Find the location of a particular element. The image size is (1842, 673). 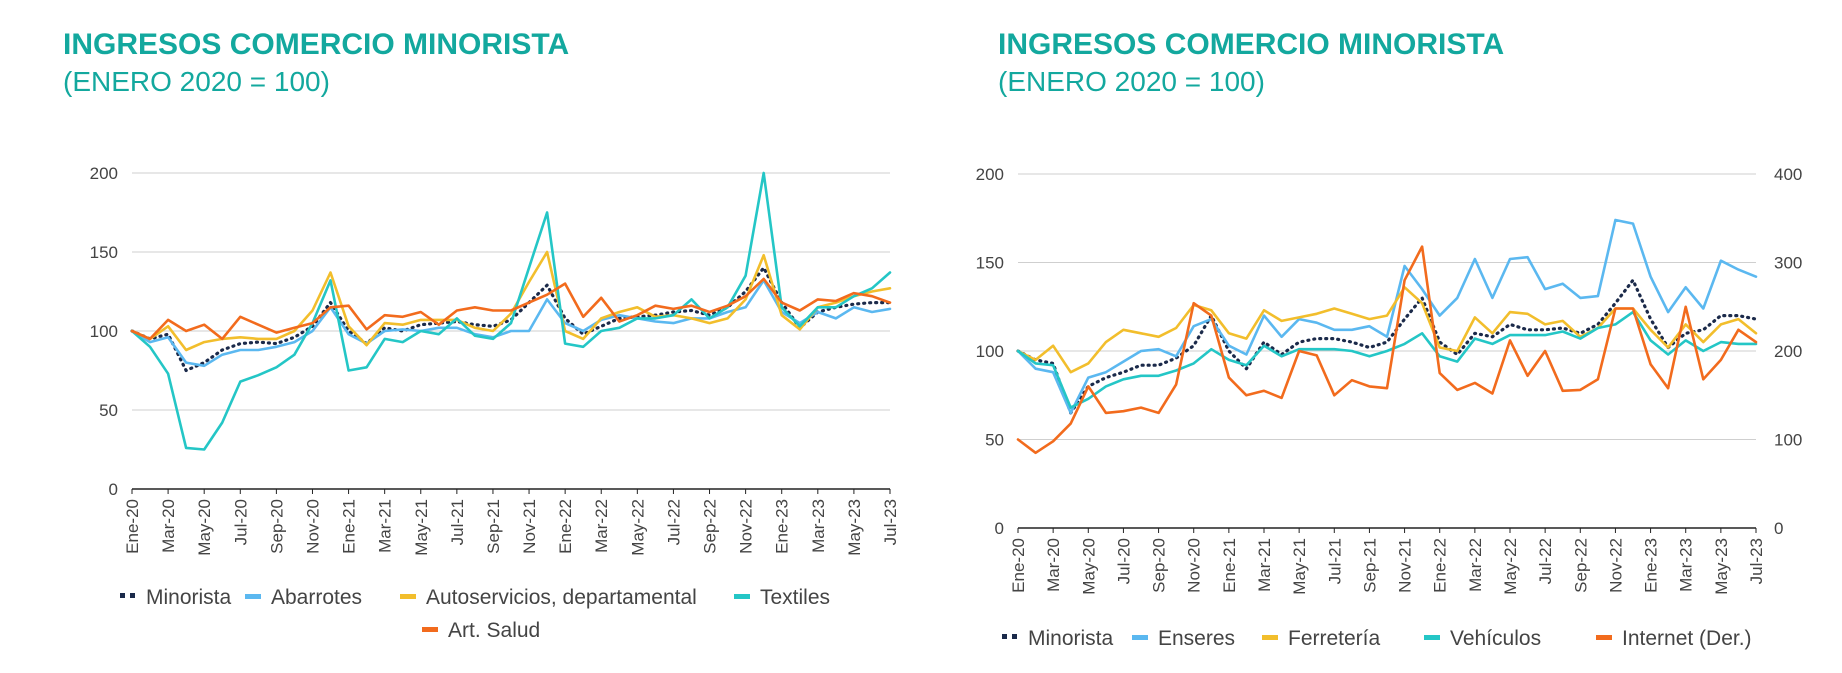

legend-item-vehiculos: Vehículos is located at coordinates (1482, 638).